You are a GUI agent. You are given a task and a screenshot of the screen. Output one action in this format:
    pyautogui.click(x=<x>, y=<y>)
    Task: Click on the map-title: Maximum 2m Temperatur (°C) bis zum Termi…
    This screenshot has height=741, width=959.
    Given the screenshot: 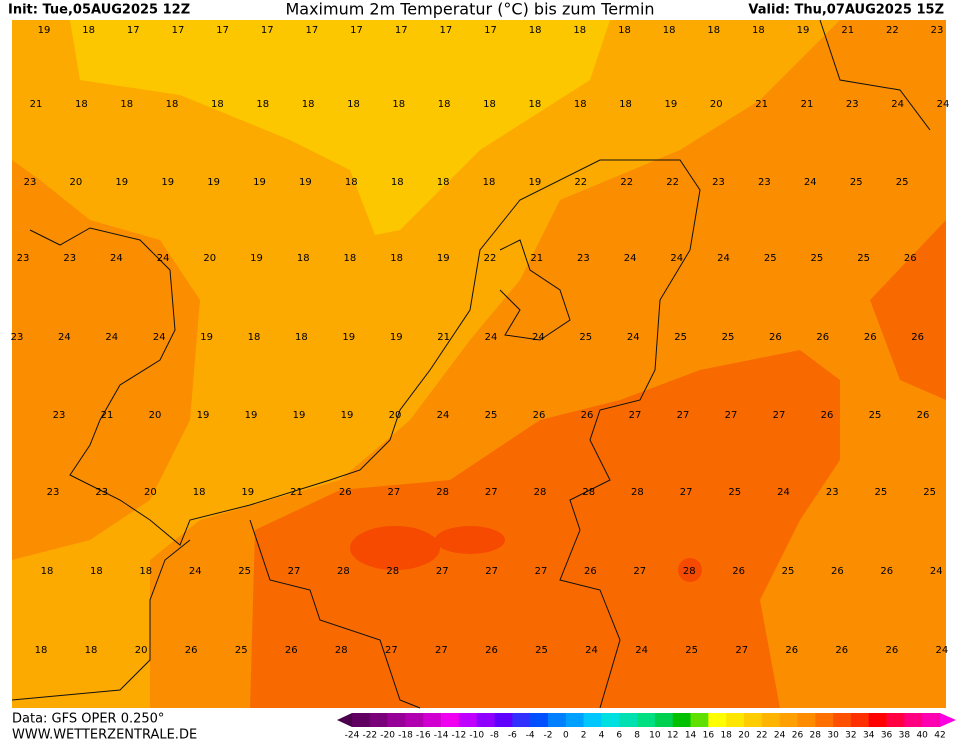 What is the action you would take?
    pyautogui.click(x=469, y=9)
    